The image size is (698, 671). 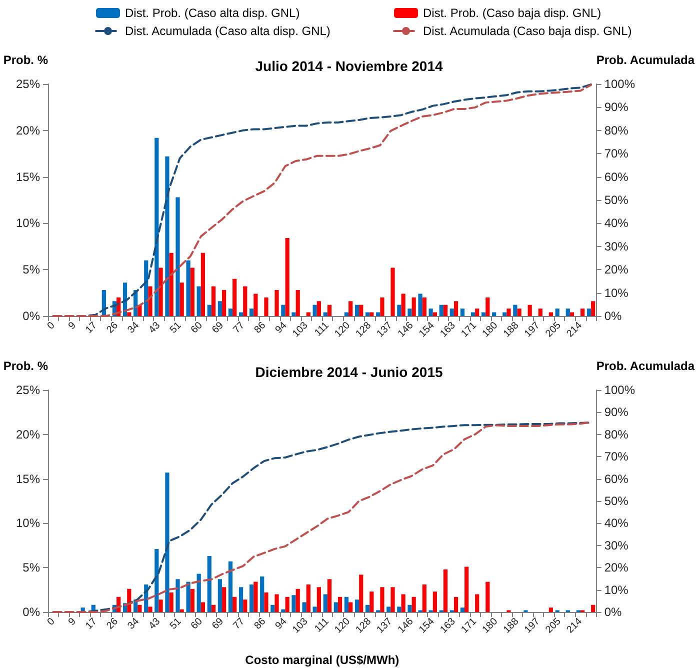 I want to click on x-tick-label: 128, so click(x=364, y=330).